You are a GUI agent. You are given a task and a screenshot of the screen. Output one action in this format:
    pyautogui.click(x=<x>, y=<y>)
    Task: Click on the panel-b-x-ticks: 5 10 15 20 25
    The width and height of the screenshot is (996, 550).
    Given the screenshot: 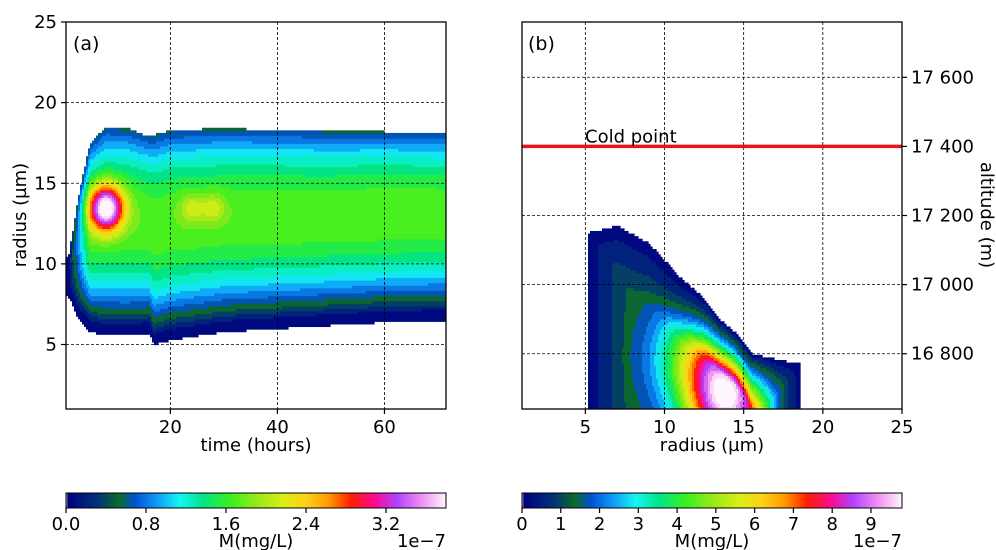 What is the action you would take?
    pyautogui.click(x=747, y=423)
    